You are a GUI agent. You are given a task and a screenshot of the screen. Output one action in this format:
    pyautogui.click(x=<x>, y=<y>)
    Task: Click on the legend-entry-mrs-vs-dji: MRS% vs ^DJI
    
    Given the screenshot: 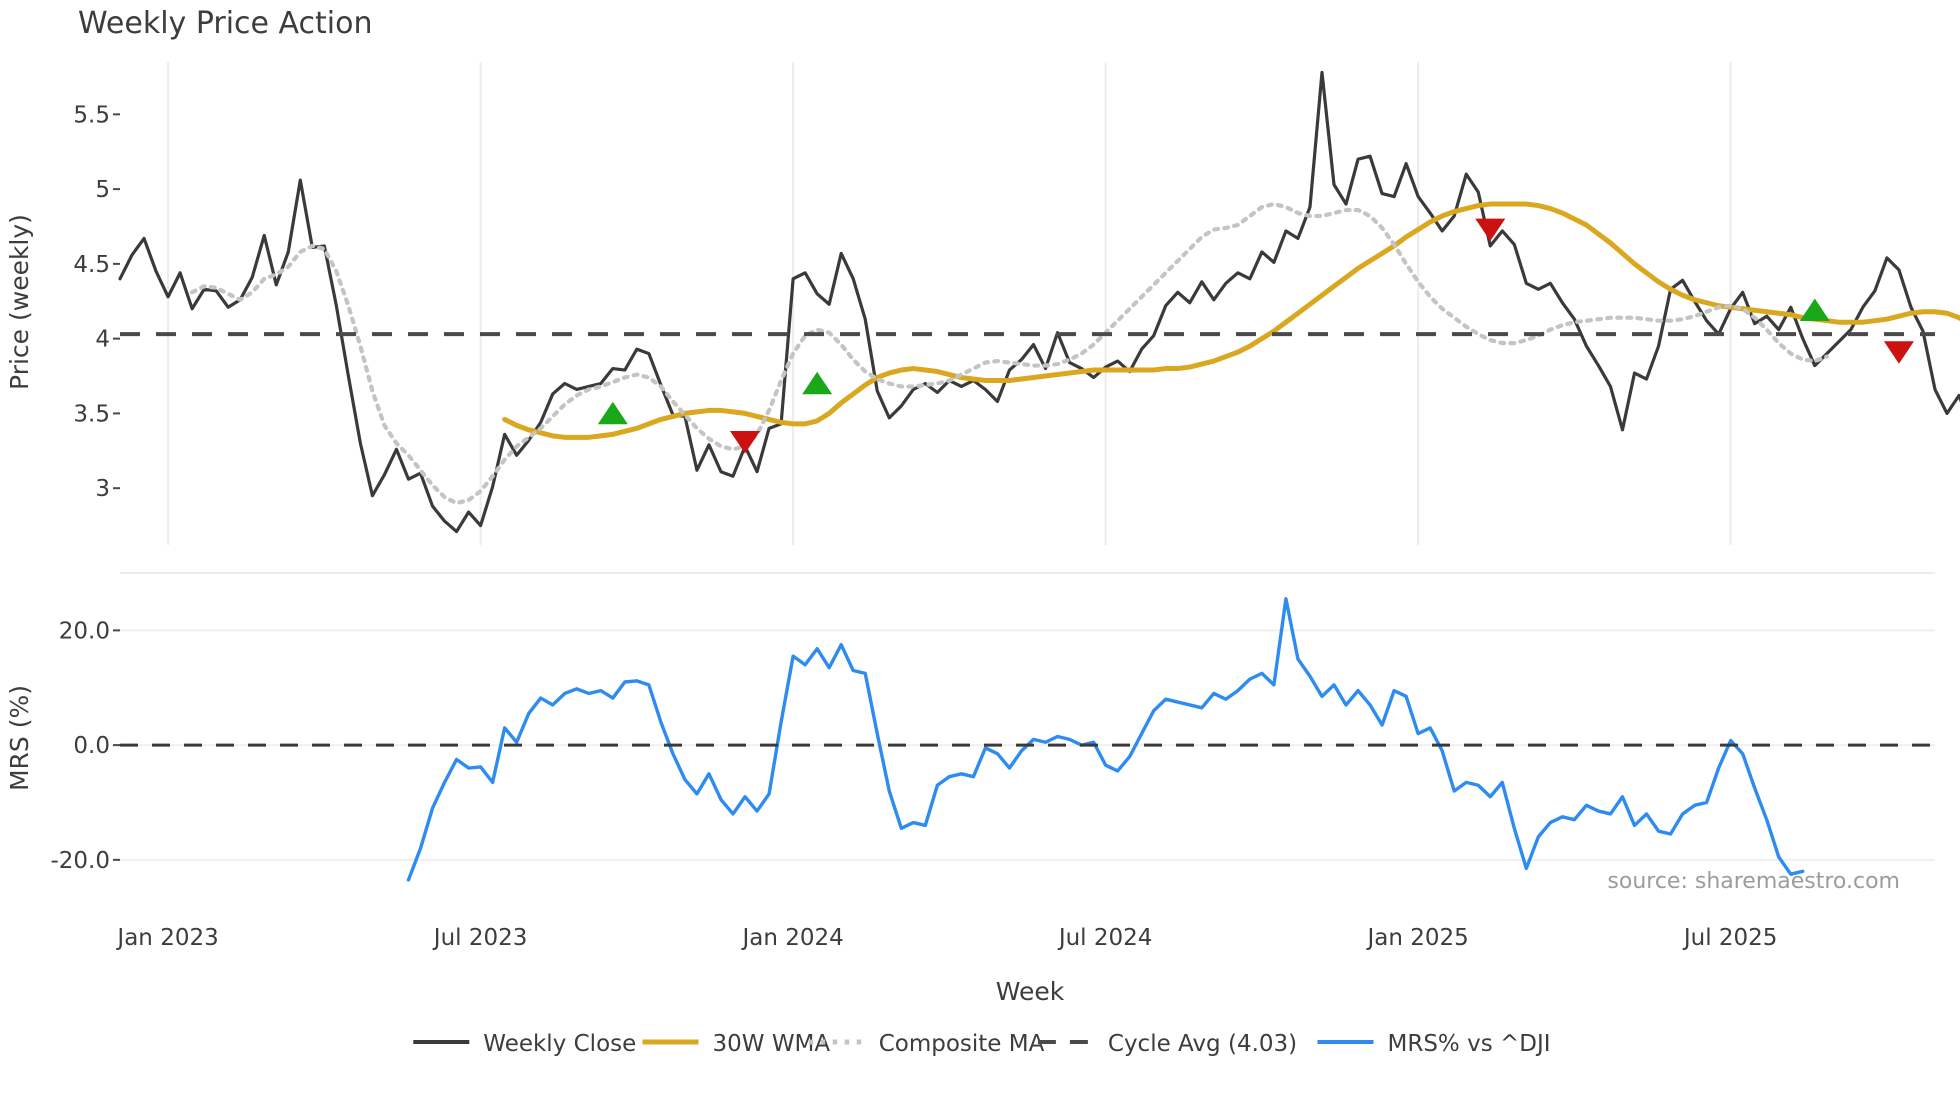 What is the action you would take?
    pyautogui.click(x=1434, y=1044)
    